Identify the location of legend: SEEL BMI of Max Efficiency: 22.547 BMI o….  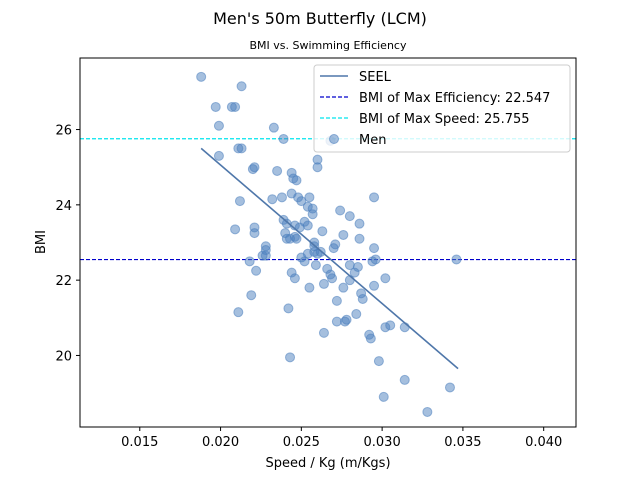
(442, 108).